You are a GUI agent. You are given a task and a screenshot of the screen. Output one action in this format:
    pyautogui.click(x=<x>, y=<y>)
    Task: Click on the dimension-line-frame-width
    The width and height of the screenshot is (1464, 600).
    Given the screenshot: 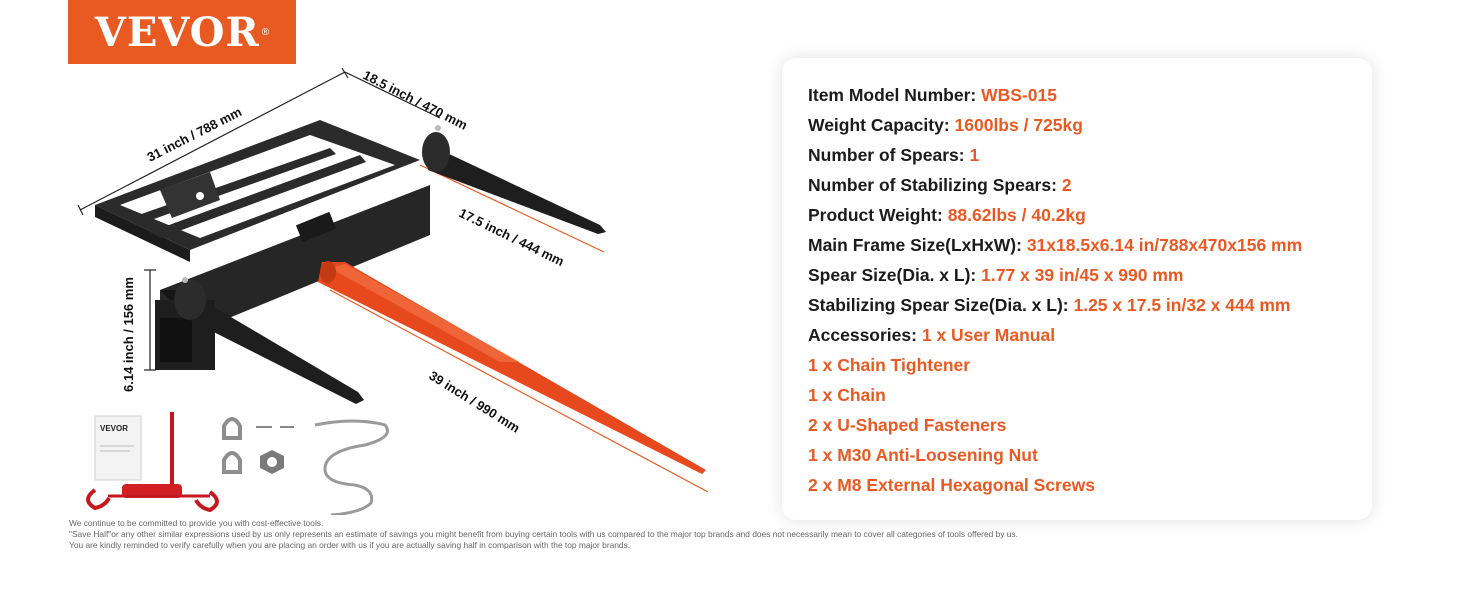 What is the action you would take?
    pyautogui.click(x=392, y=95)
    